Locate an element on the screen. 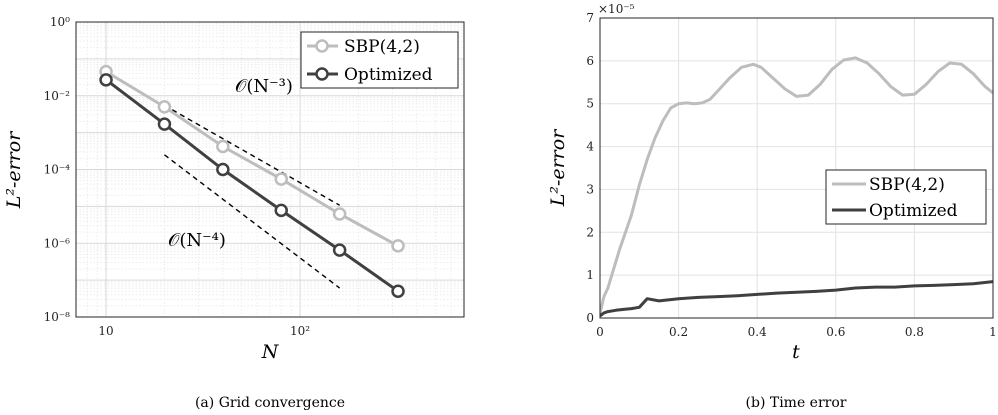  xlabel-b: t is located at coordinates (796, 352).